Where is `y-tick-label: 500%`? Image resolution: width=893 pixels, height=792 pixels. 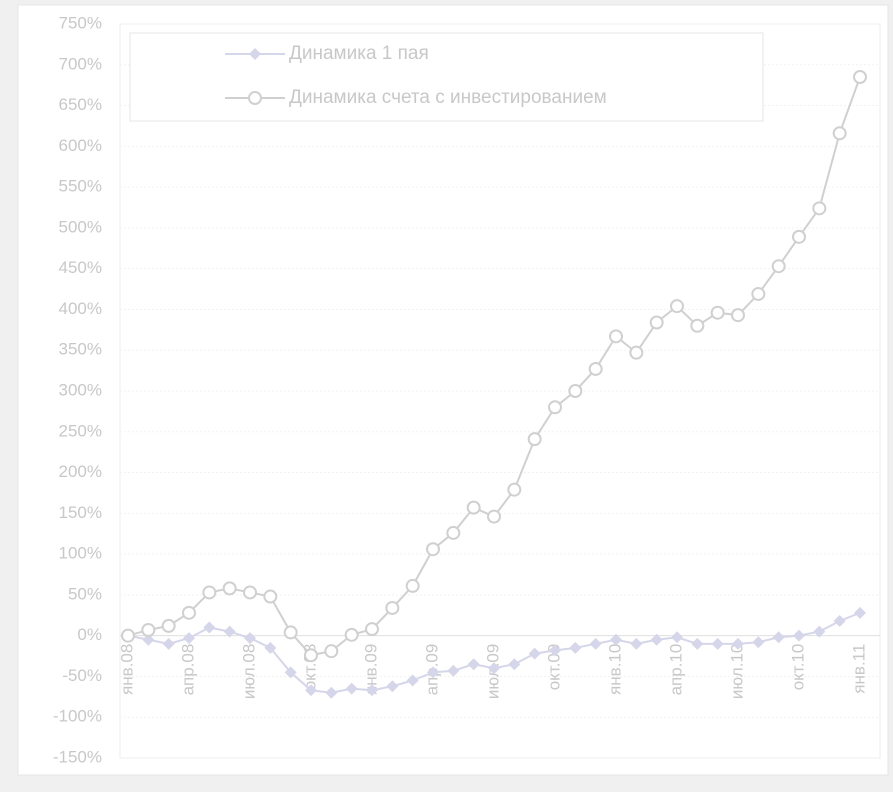 y-tick-label: 500% is located at coordinates (80, 226).